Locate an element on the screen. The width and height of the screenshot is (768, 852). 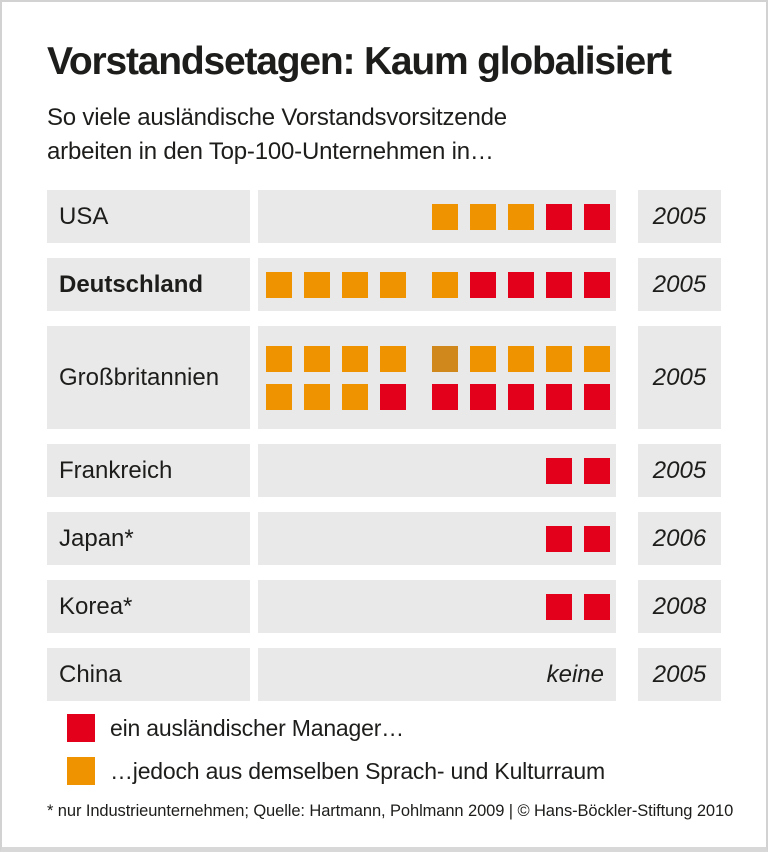
red-square-swatch is located at coordinates (81, 728).